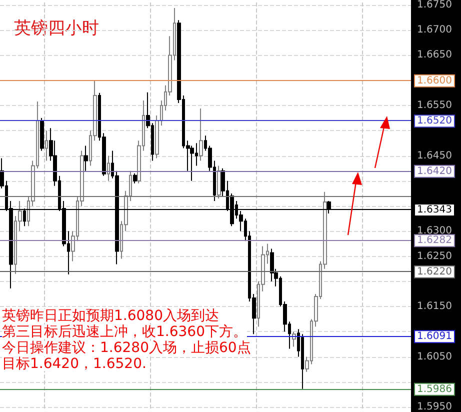 The height and width of the screenshot is (412, 461). Describe the element at coordinates (434, 389) in the screenshot. I see `ref-line-label: 1.5986` at that location.